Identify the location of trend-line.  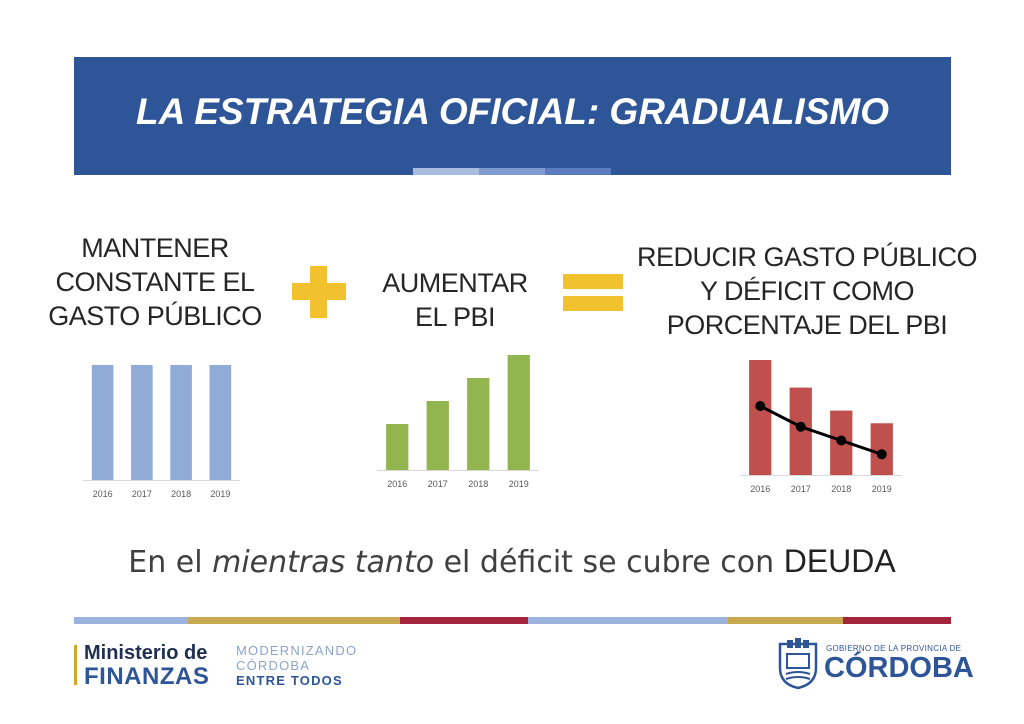
(821, 430).